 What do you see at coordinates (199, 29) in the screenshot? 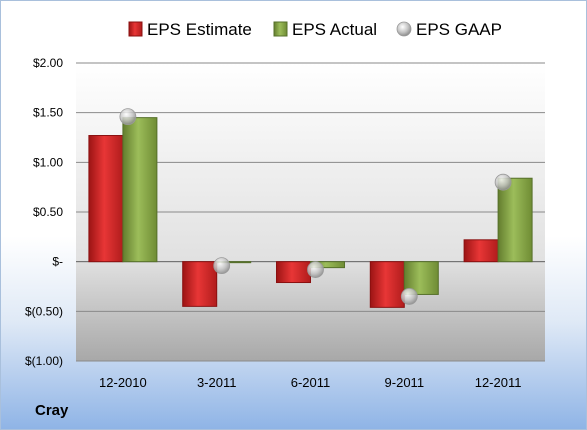
I see `legend-label-eps-estimate: EPS Estimate` at bounding box center [199, 29].